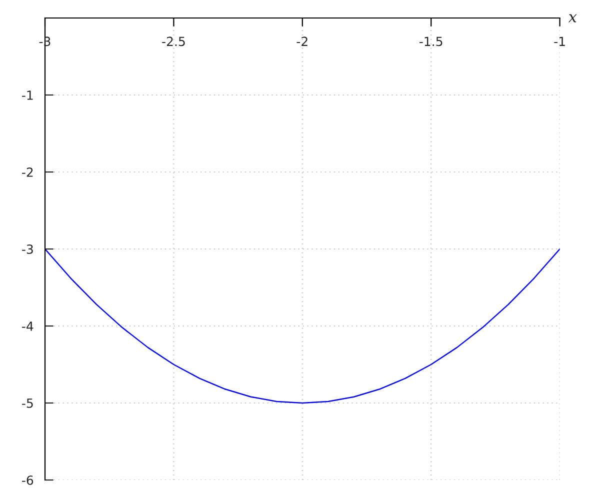 The image size is (600, 500). Describe the element at coordinates (173, 41) in the screenshot. I see `x-tick-label: -2.5` at that location.